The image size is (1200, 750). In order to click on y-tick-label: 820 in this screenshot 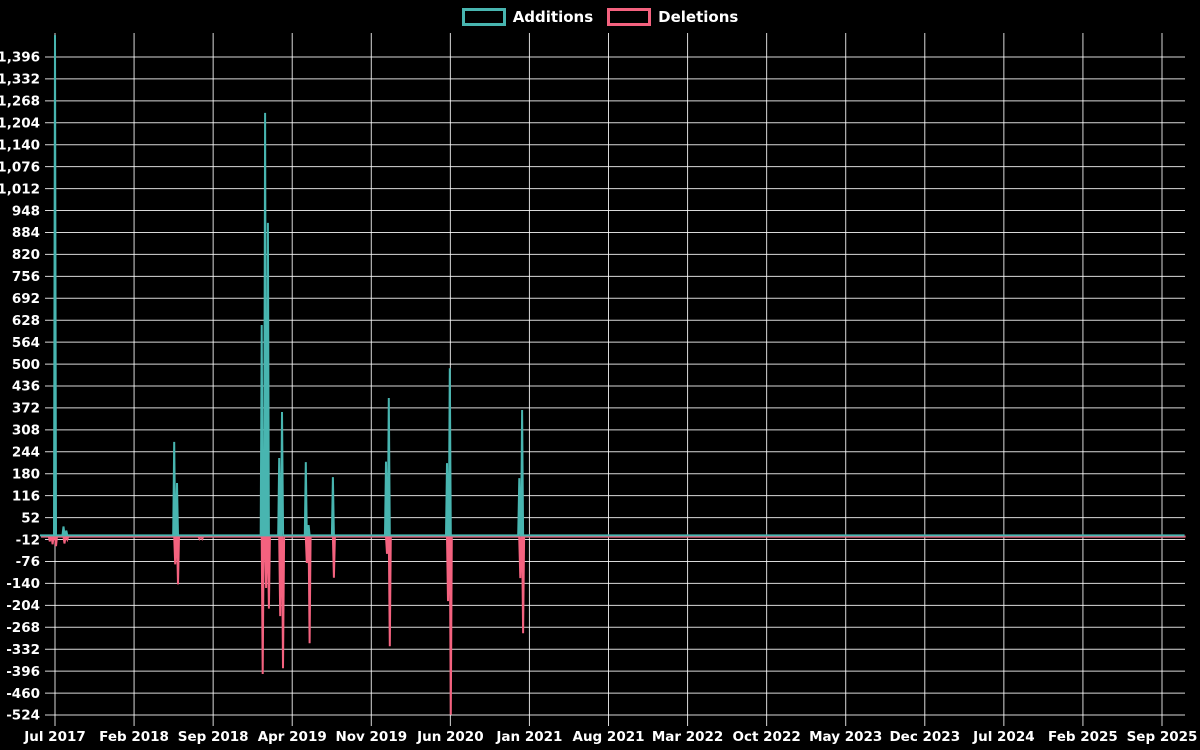, I will do `click(26, 255)`.